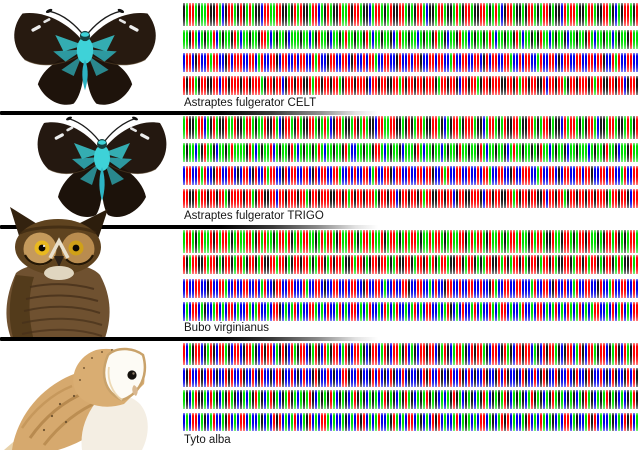 This screenshot has height=451, width=640. I want to click on astraptes-fulgerator-celt-specimen-photo, so click(85, 56).